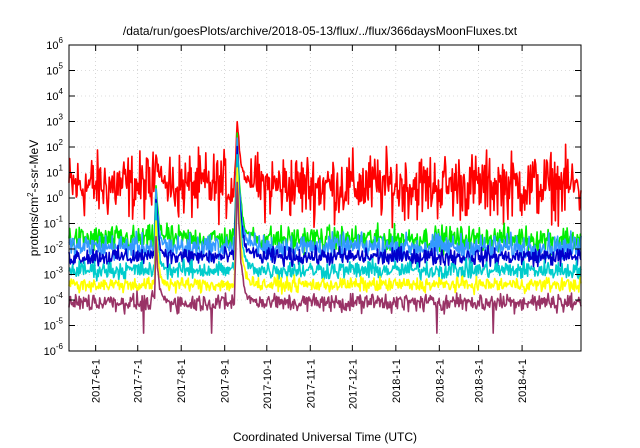 This screenshot has height=448, width=640. Describe the element at coordinates (54, 223) in the screenshot. I see `y-tick-label: 10⁻¹` at that location.